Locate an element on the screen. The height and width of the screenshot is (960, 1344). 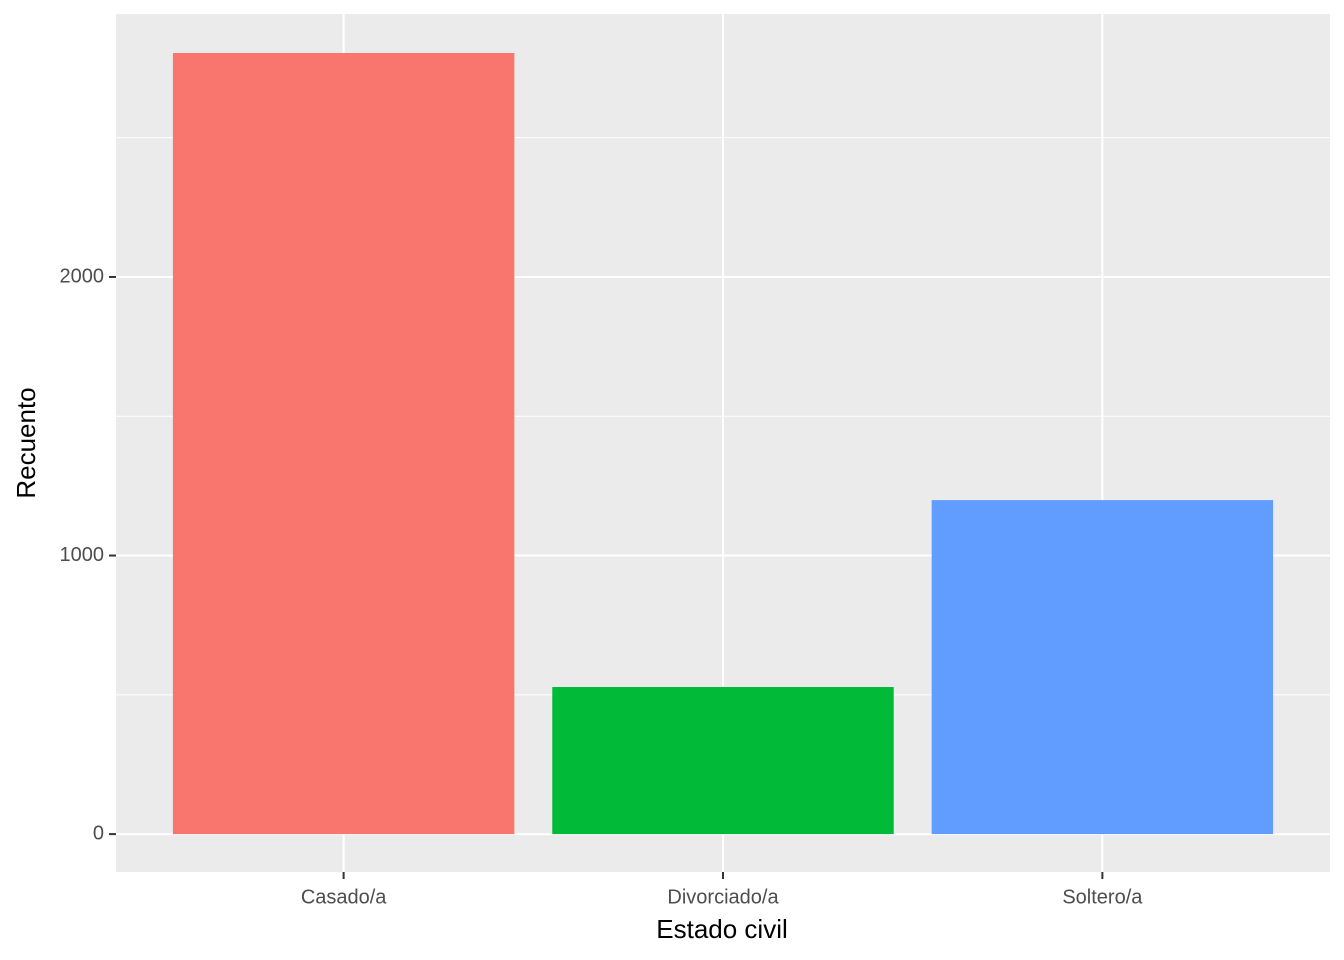
x-tick-label: Casado/a is located at coordinates (344, 897).